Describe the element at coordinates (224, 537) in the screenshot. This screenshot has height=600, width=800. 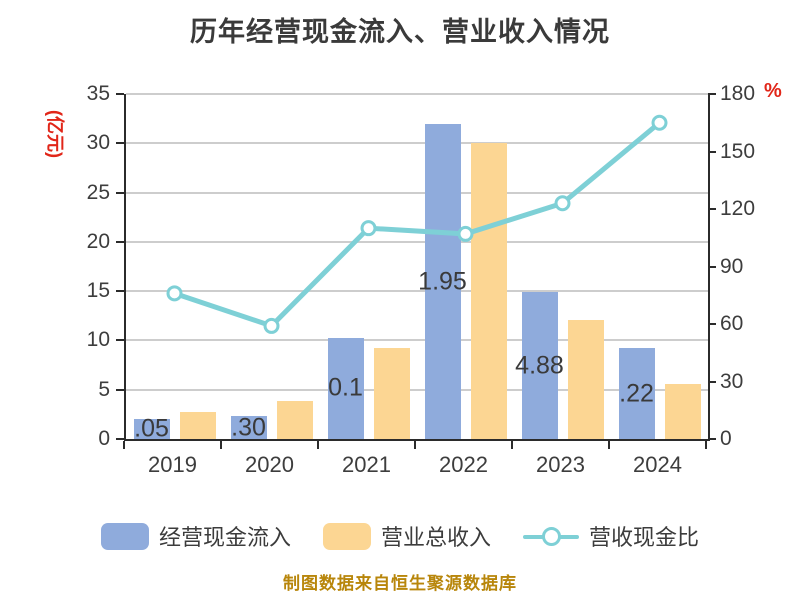
I see `legend-label: 经营现金流入` at that location.